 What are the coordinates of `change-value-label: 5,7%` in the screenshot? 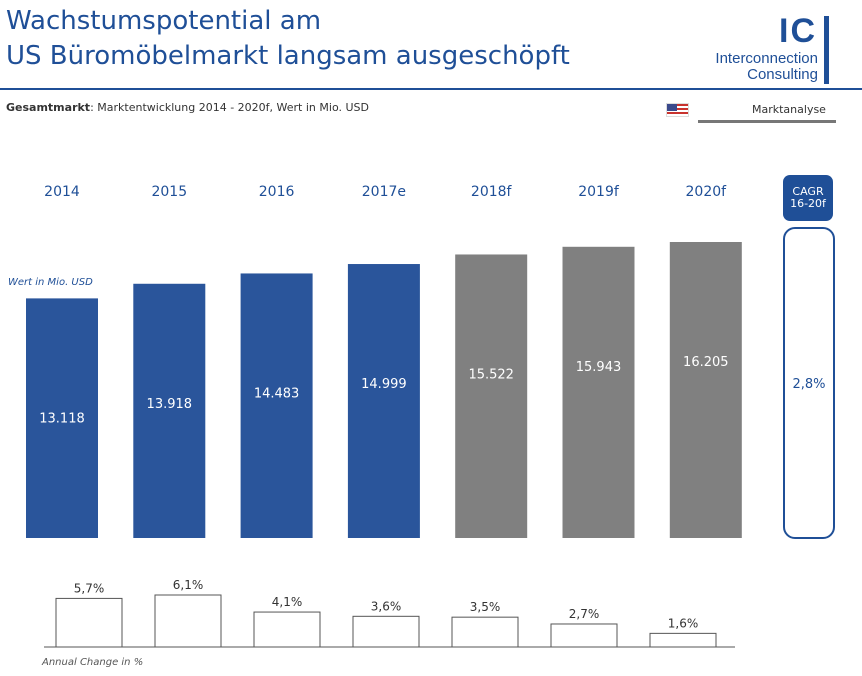 It's located at (89, 588).